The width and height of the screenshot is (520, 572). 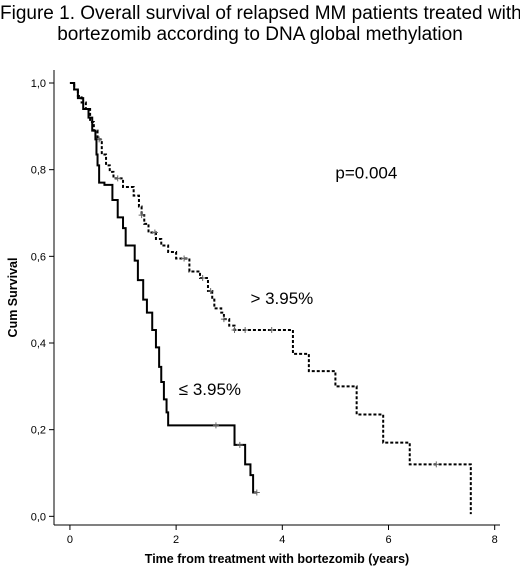 What do you see at coordinates (281, 298) in the screenshot?
I see `annotation-2: > 3.95%` at bounding box center [281, 298].